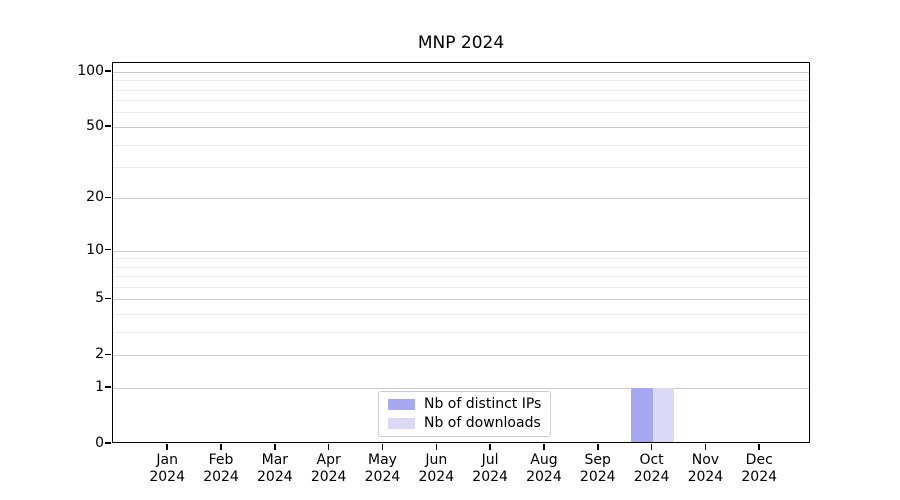 The width and height of the screenshot is (900, 500). I want to click on y-tick-label: 0, so click(99, 443).